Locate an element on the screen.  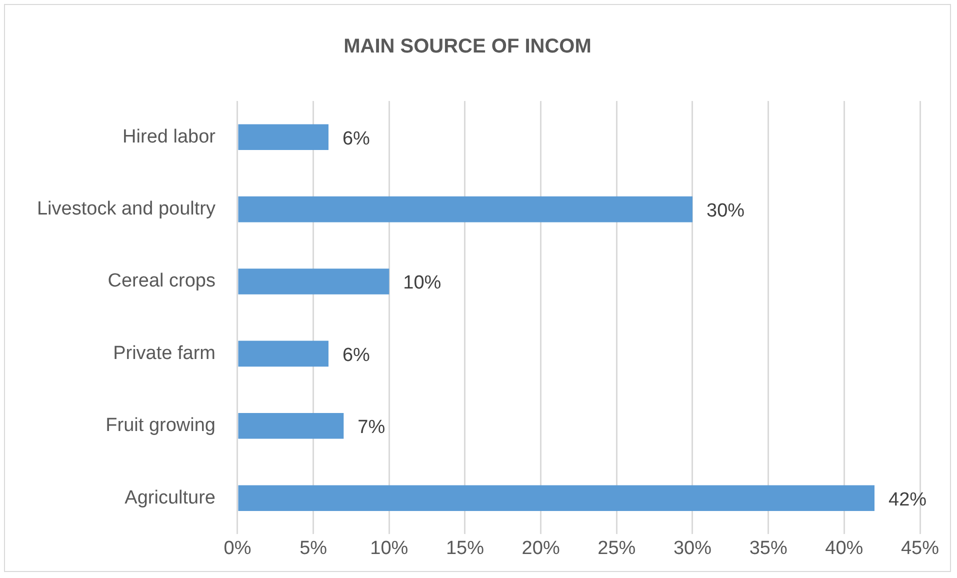
y-tick-label: Agriculture is located at coordinates (170, 497).